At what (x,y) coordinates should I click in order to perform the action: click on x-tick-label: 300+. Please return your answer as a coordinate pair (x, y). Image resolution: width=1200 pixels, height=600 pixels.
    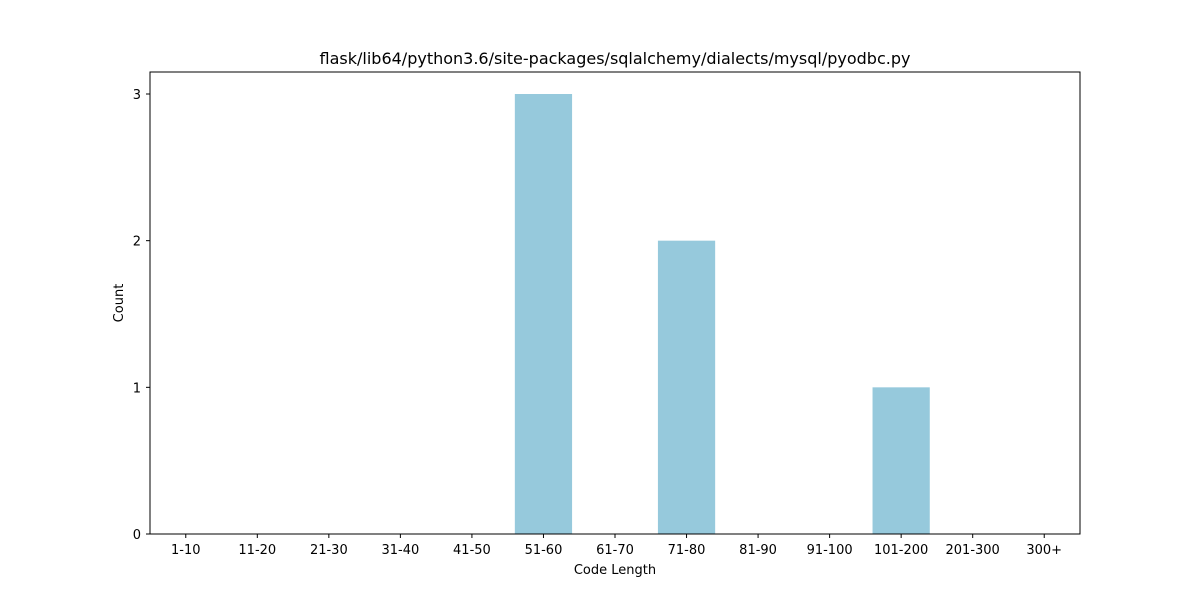
    Looking at the image, I should click on (1044, 550).